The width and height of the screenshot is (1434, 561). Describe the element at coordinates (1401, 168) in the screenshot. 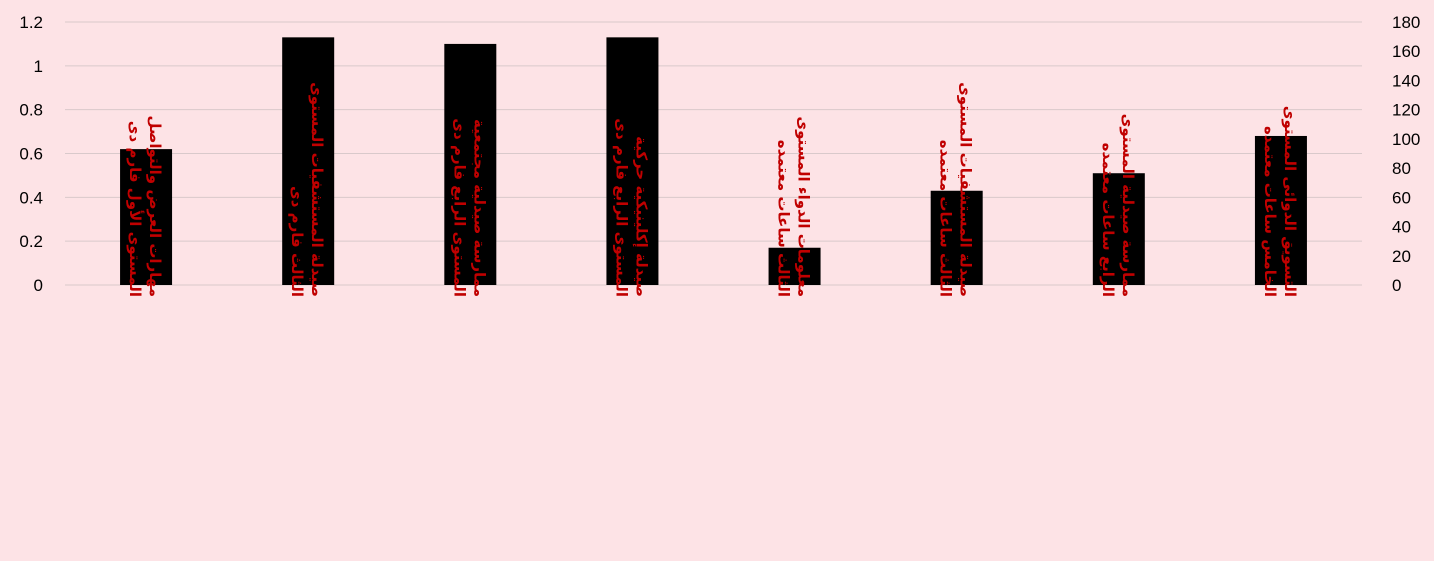

I see `right-tick-label: 80` at that location.